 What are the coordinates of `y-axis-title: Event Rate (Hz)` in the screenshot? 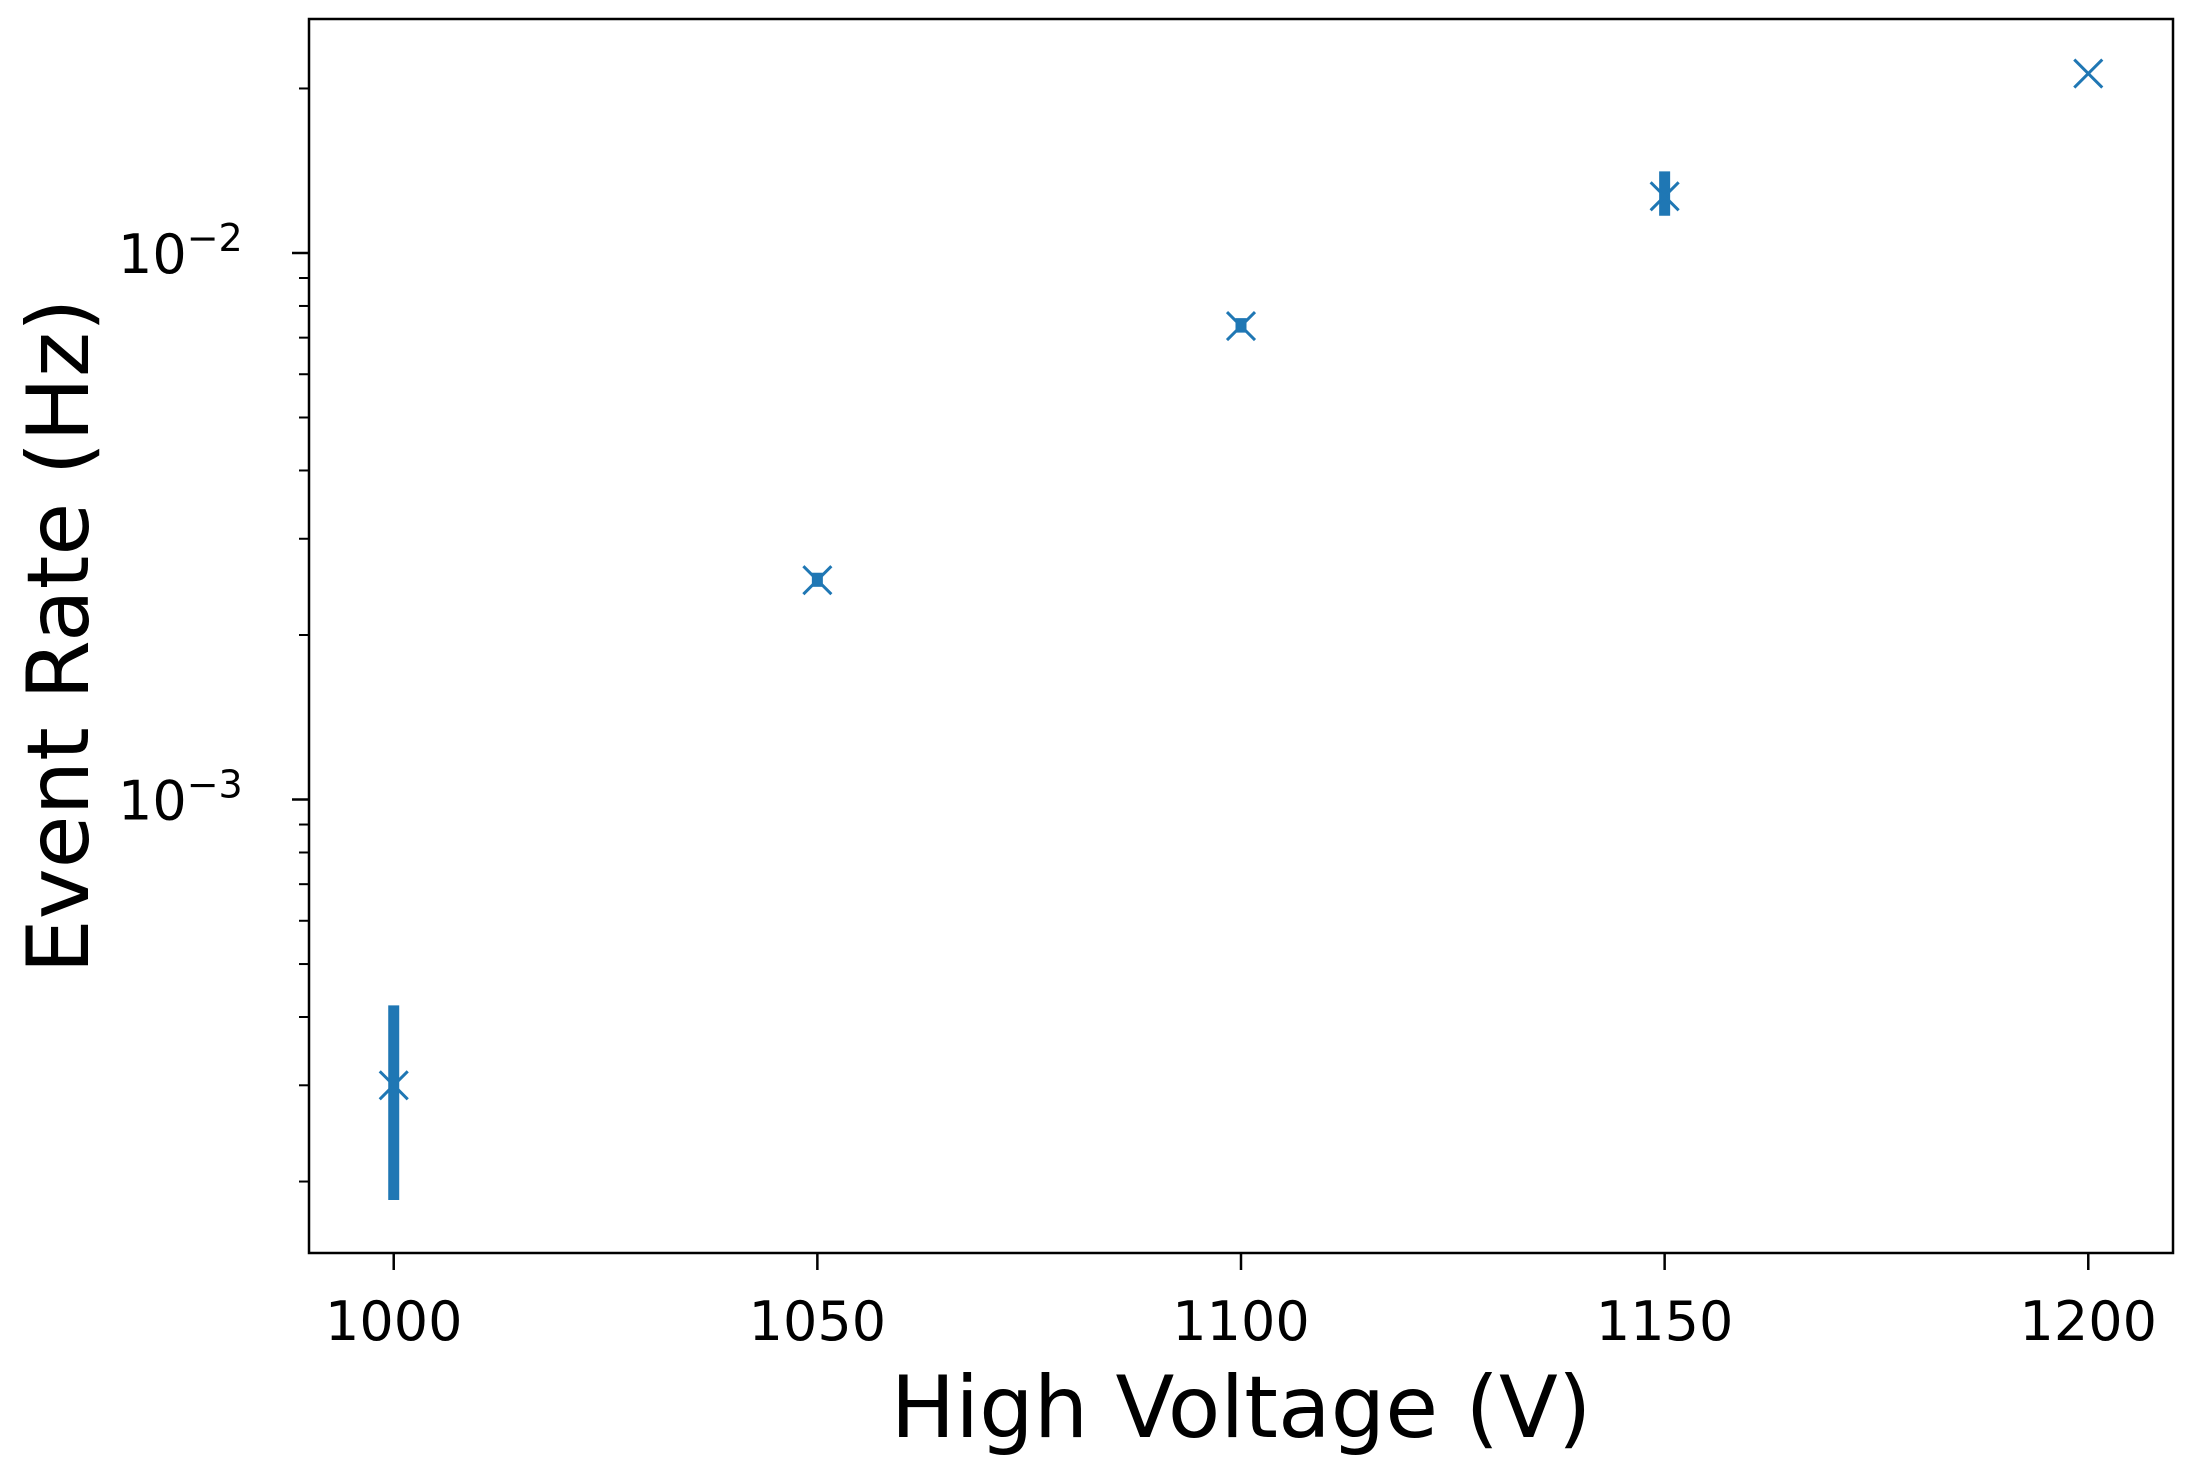 It's located at (59, 635).